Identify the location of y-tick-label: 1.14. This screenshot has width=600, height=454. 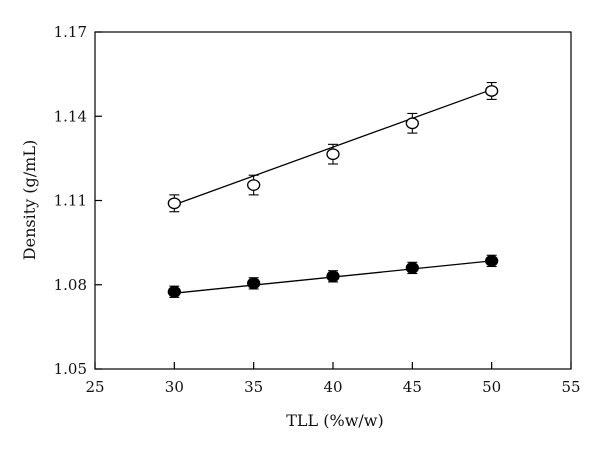
(70, 116).